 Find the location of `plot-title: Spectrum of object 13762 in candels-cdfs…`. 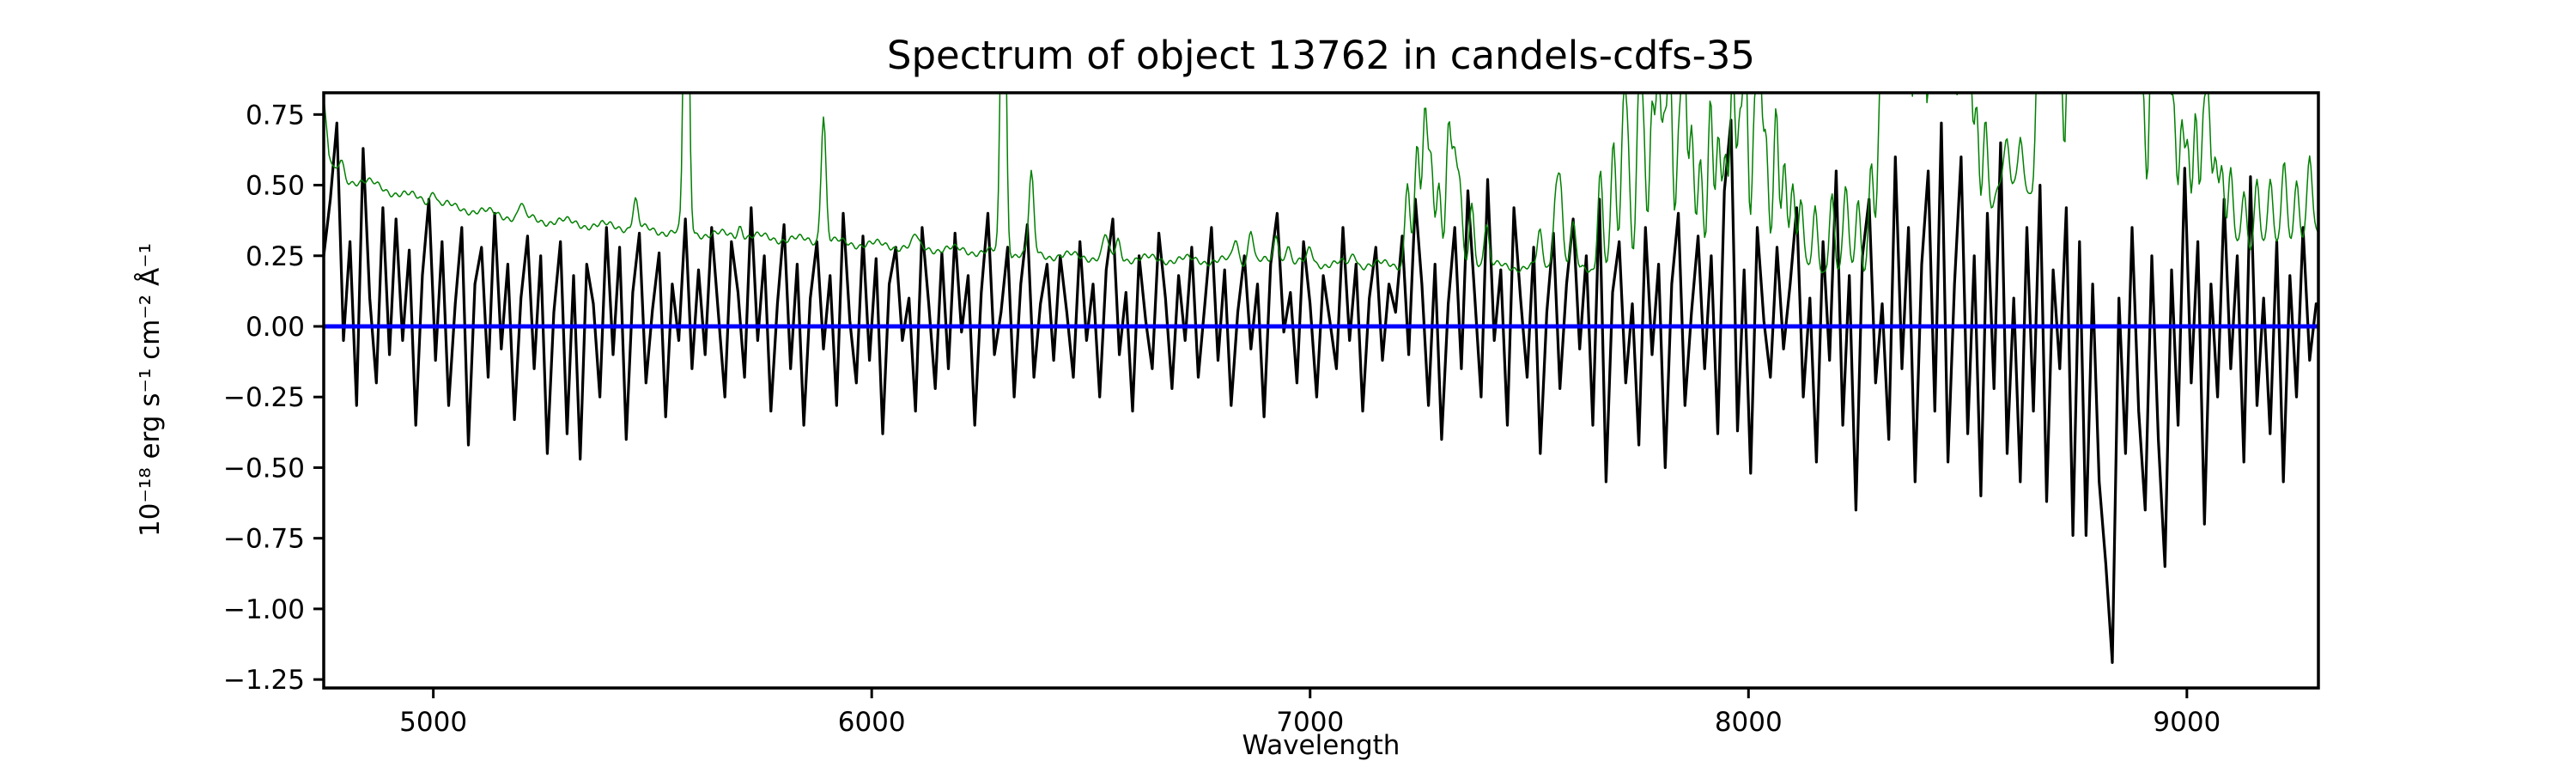

plot-title: Spectrum of object 13762 in candels-cdfs… is located at coordinates (1321, 55).